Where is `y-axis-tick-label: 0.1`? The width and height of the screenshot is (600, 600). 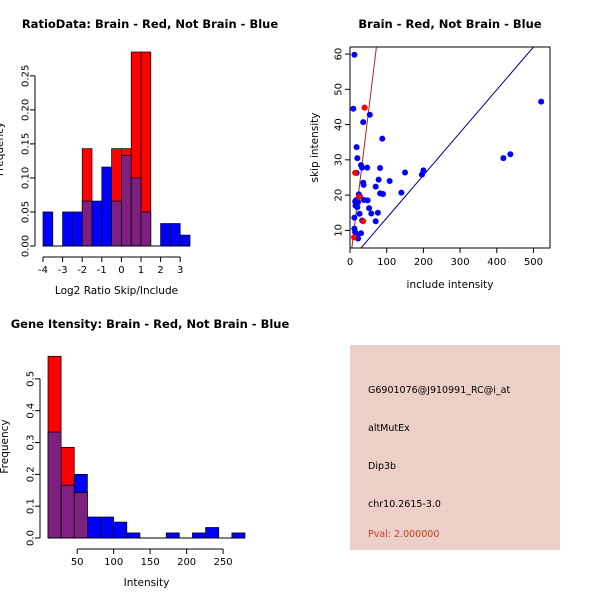
y-axis-tick-label: 0.1 is located at coordinates (31, 506).